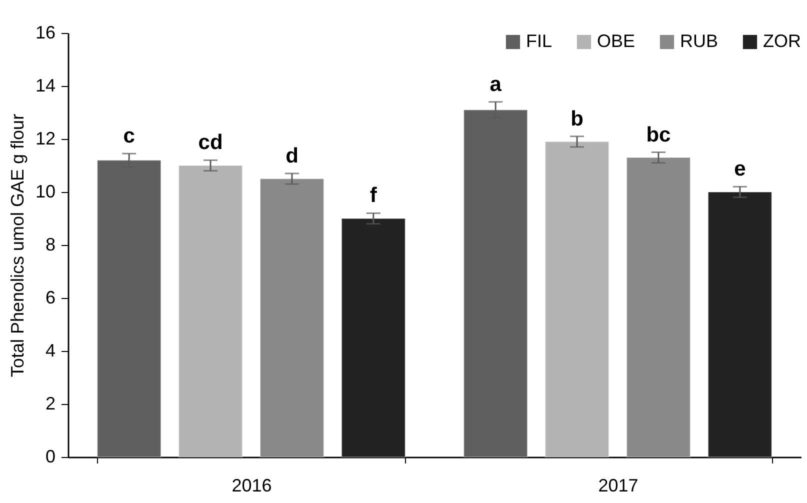 This screenshot has width=807, height=503. What do you see at coordinates (45, 192) in the screenshot?
I see `y-tick-label: 10` at bounding box center [45, 192].